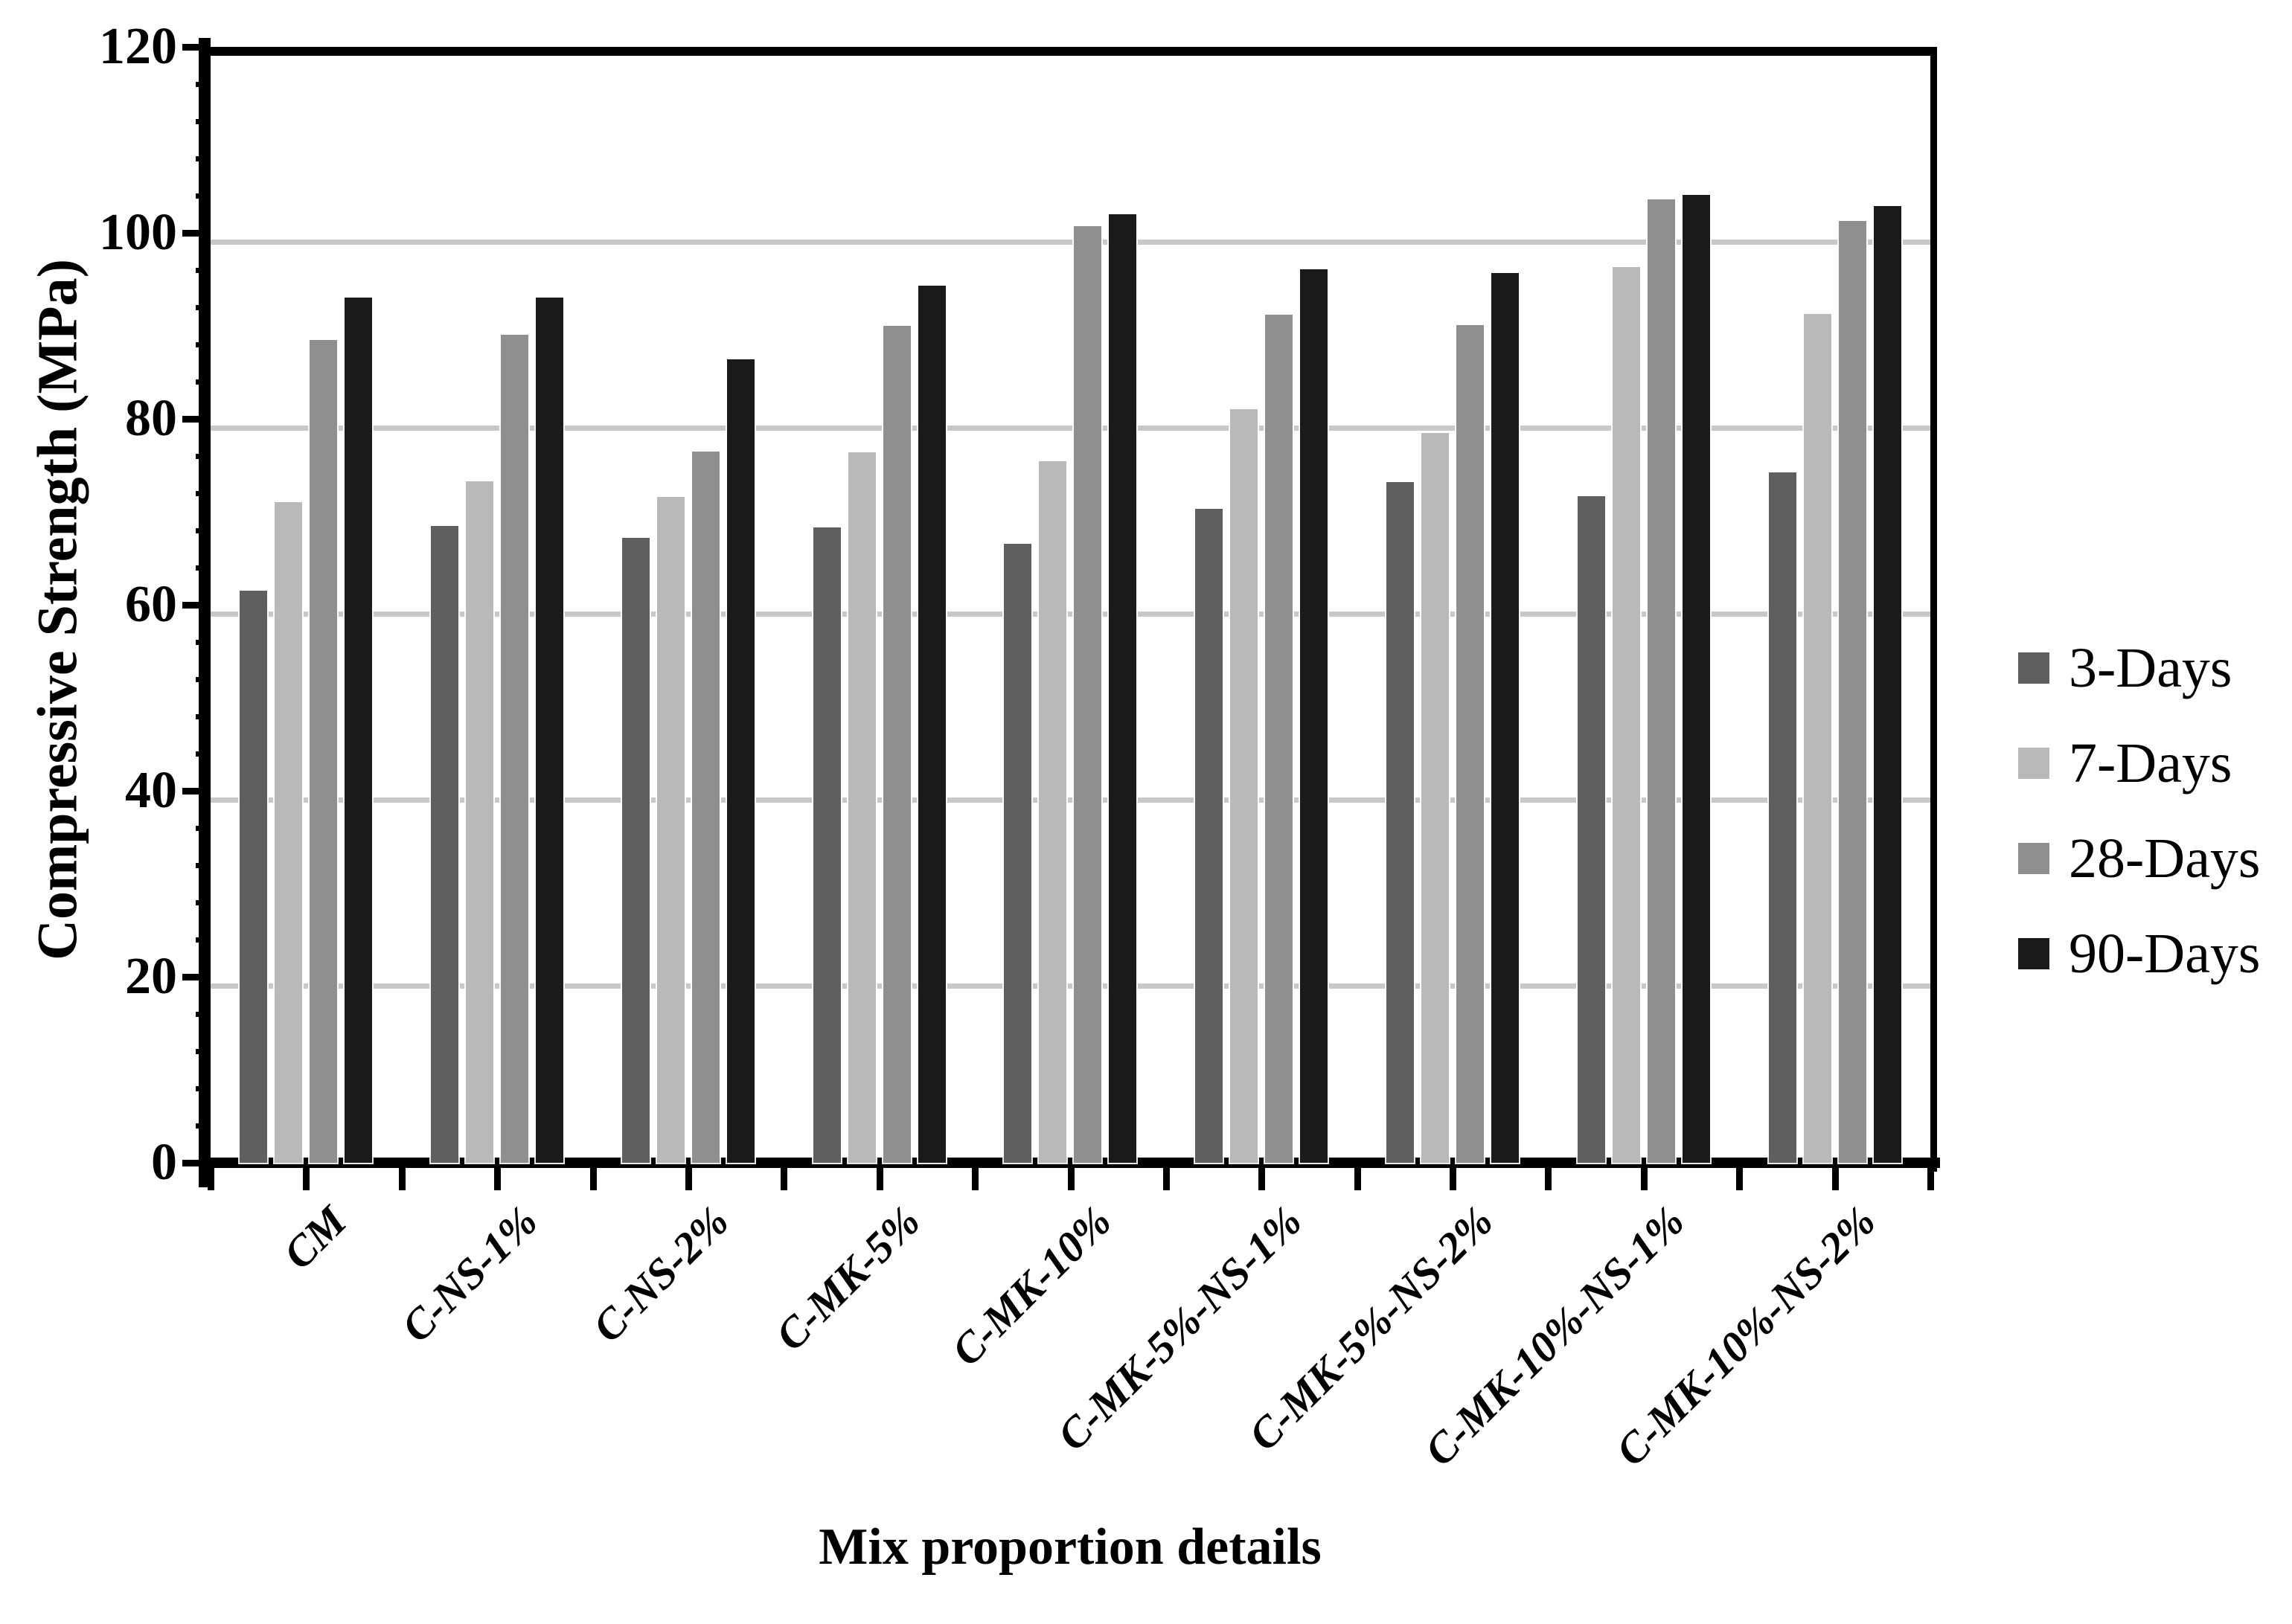  What do you see at coordinates (2033, 764) in the screenshot?
I see `legend-swatch-7-days` at bounding box center [2033, 764].